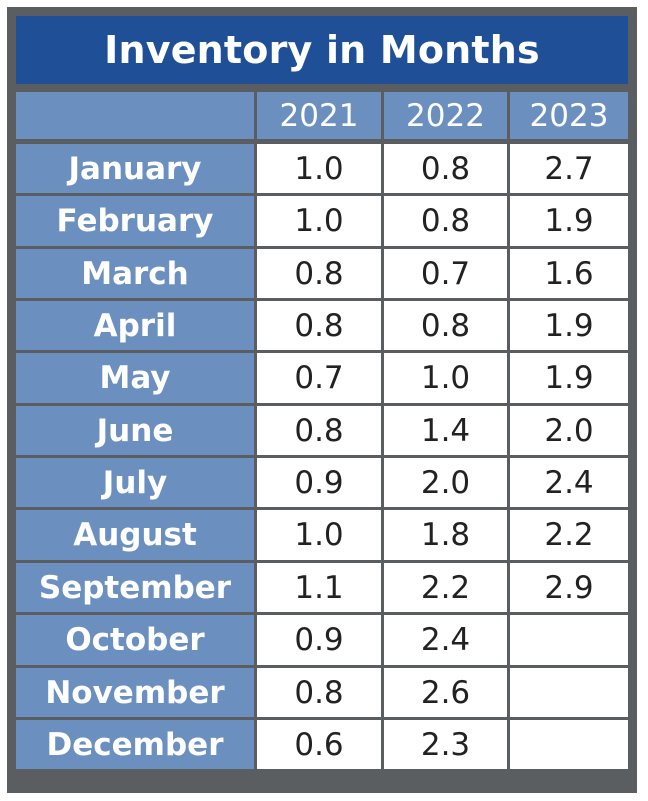 This screenshot has width=648, height=801. Describe the element at coordinates (319, 744) in the screenshot. I see `value-cell: 0.6` at that location.